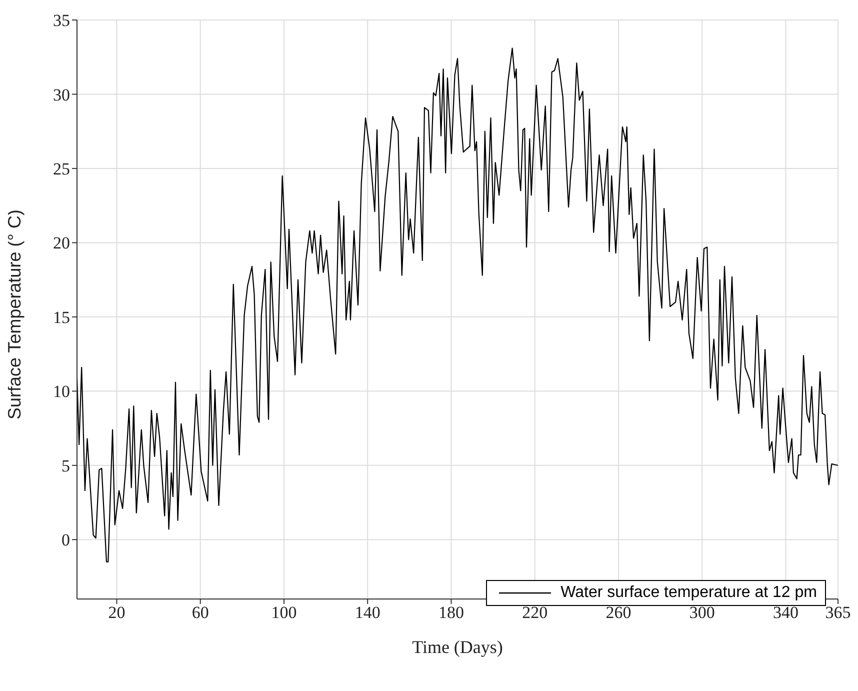  Describe the element at coordinates (61, 317) in the screenshot. I see `y-tick-label: 15` at that location.